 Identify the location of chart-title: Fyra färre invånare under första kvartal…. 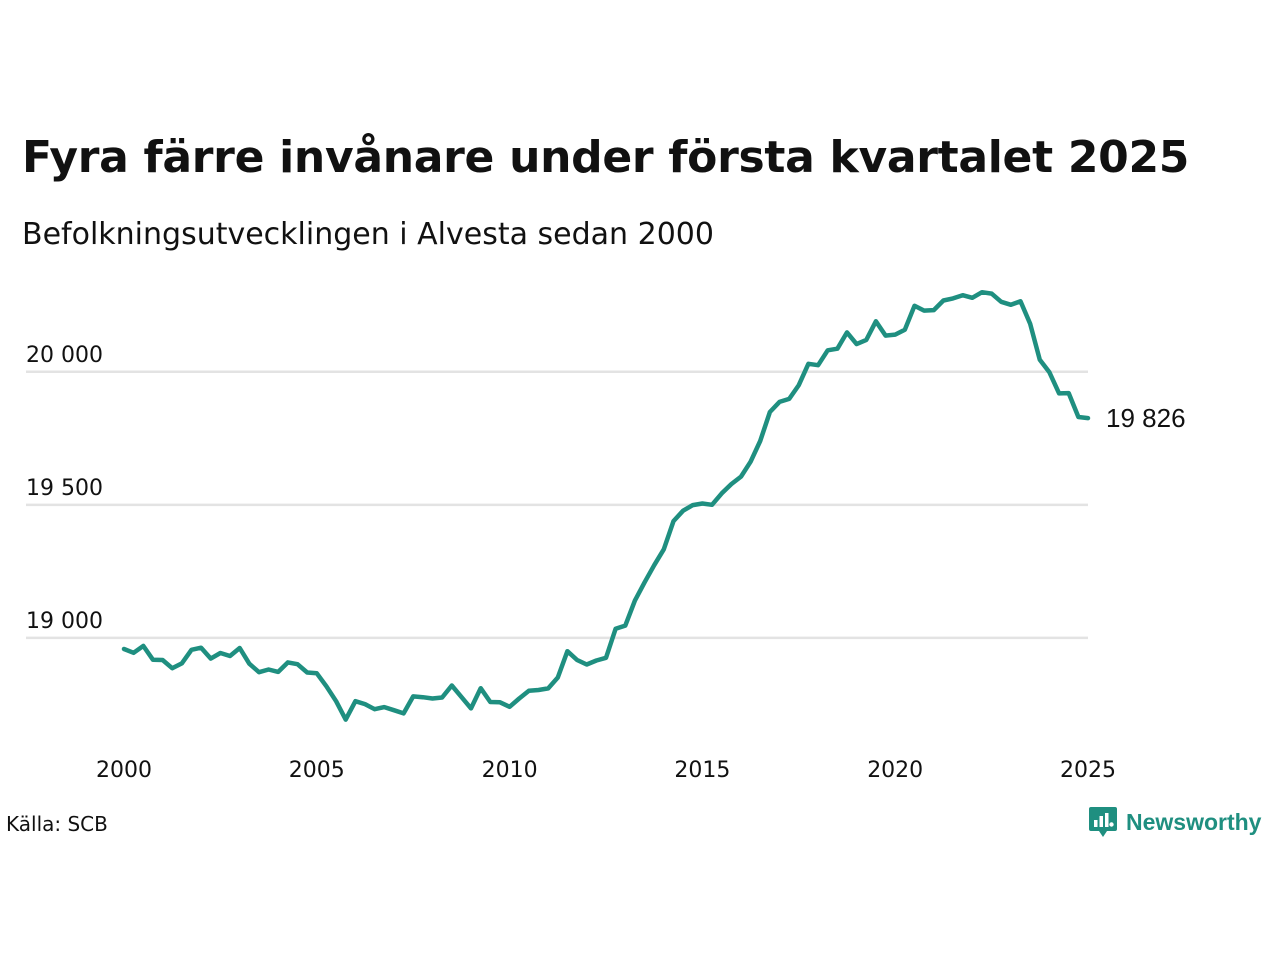
(606, 157).